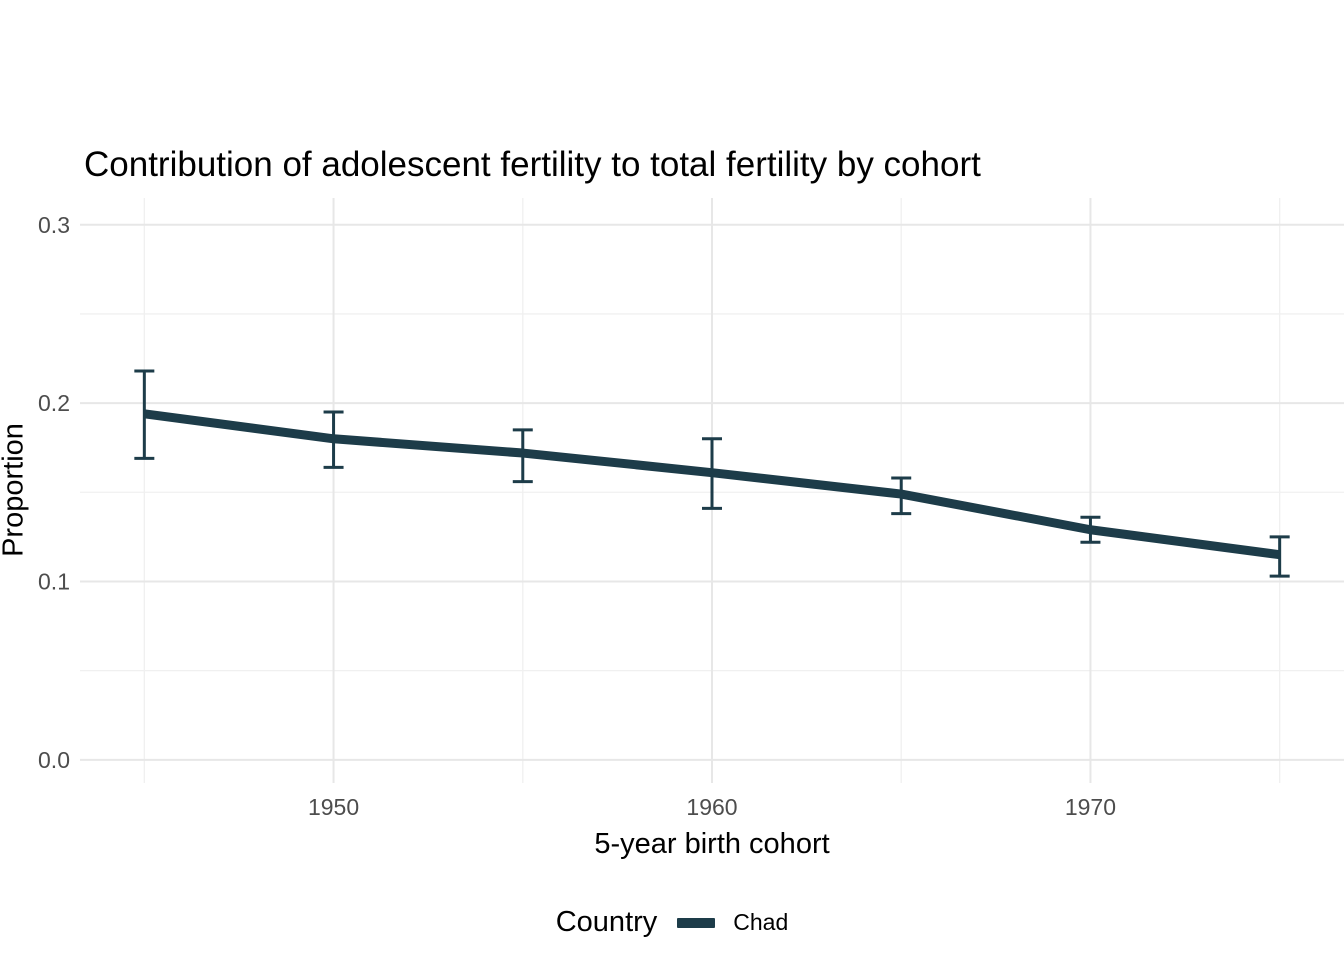  What do you see at coordinates (696, 922) in the screenshot?
I see `legend-key-line-swatch` at bounding box center [696, 922].